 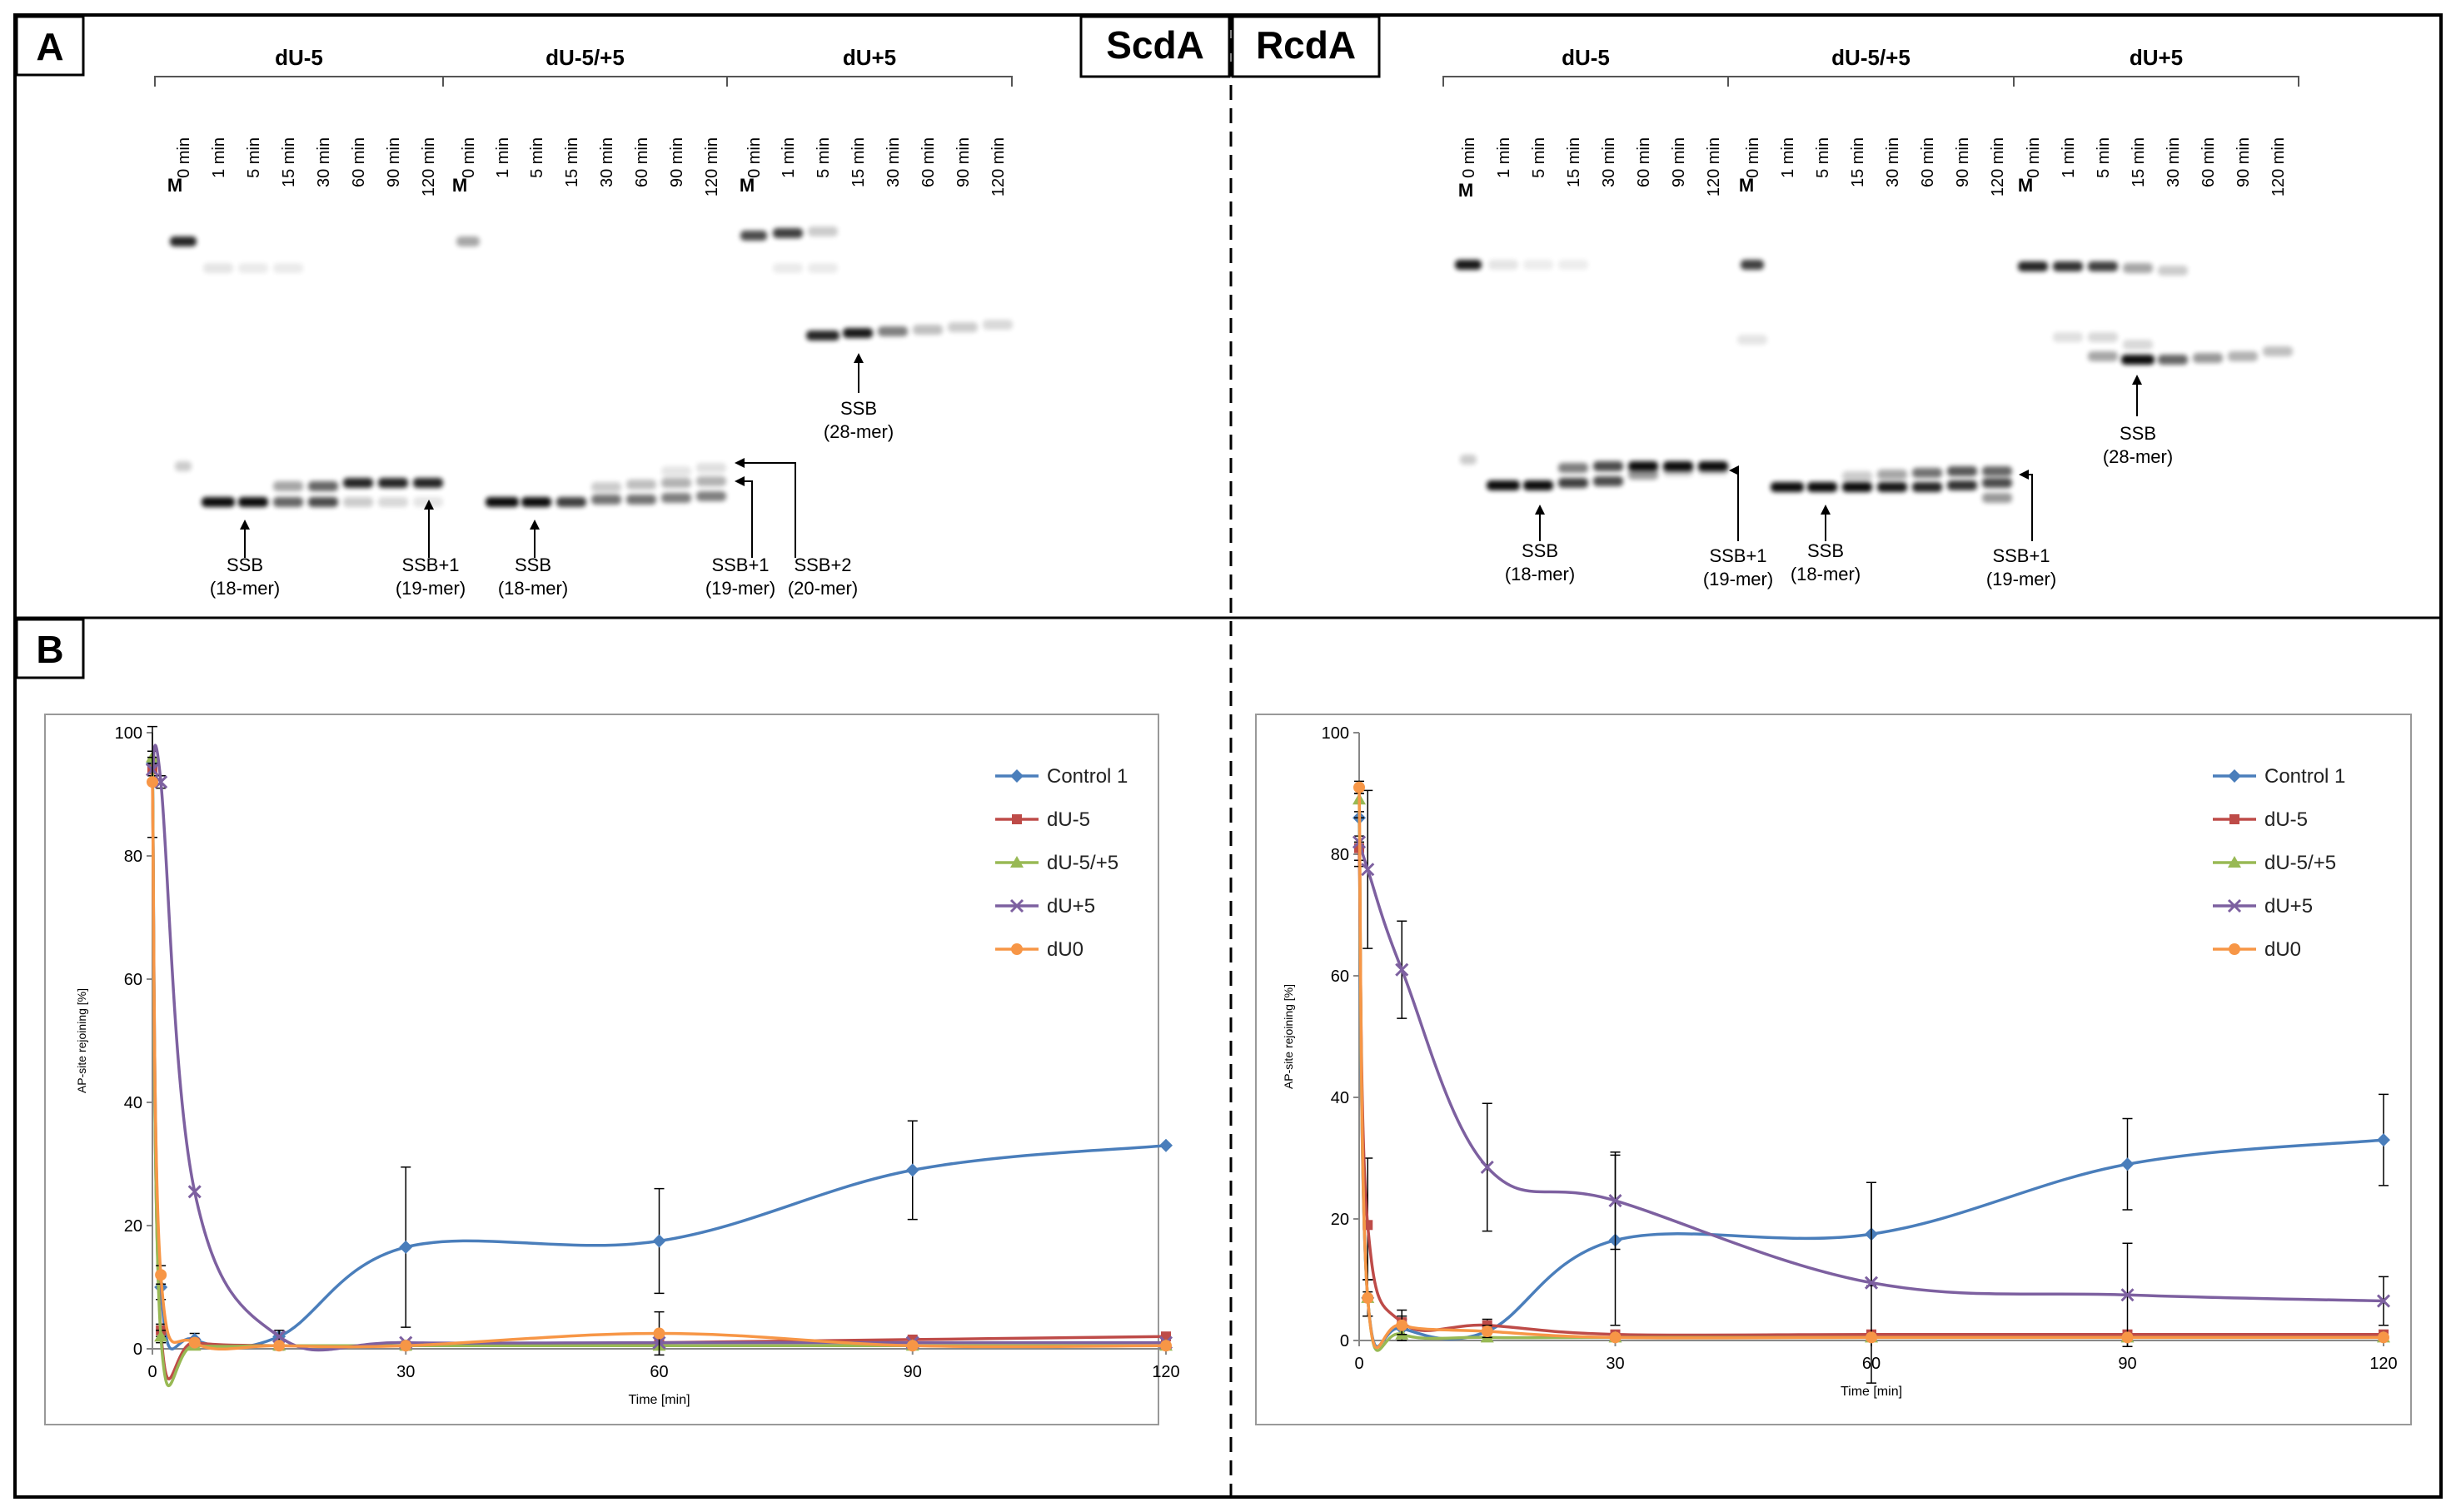 What do you see at coordinates (928, 162) in the screenshot?
I see `lane-time-label: 60 min` at bounding box center [928, 162].